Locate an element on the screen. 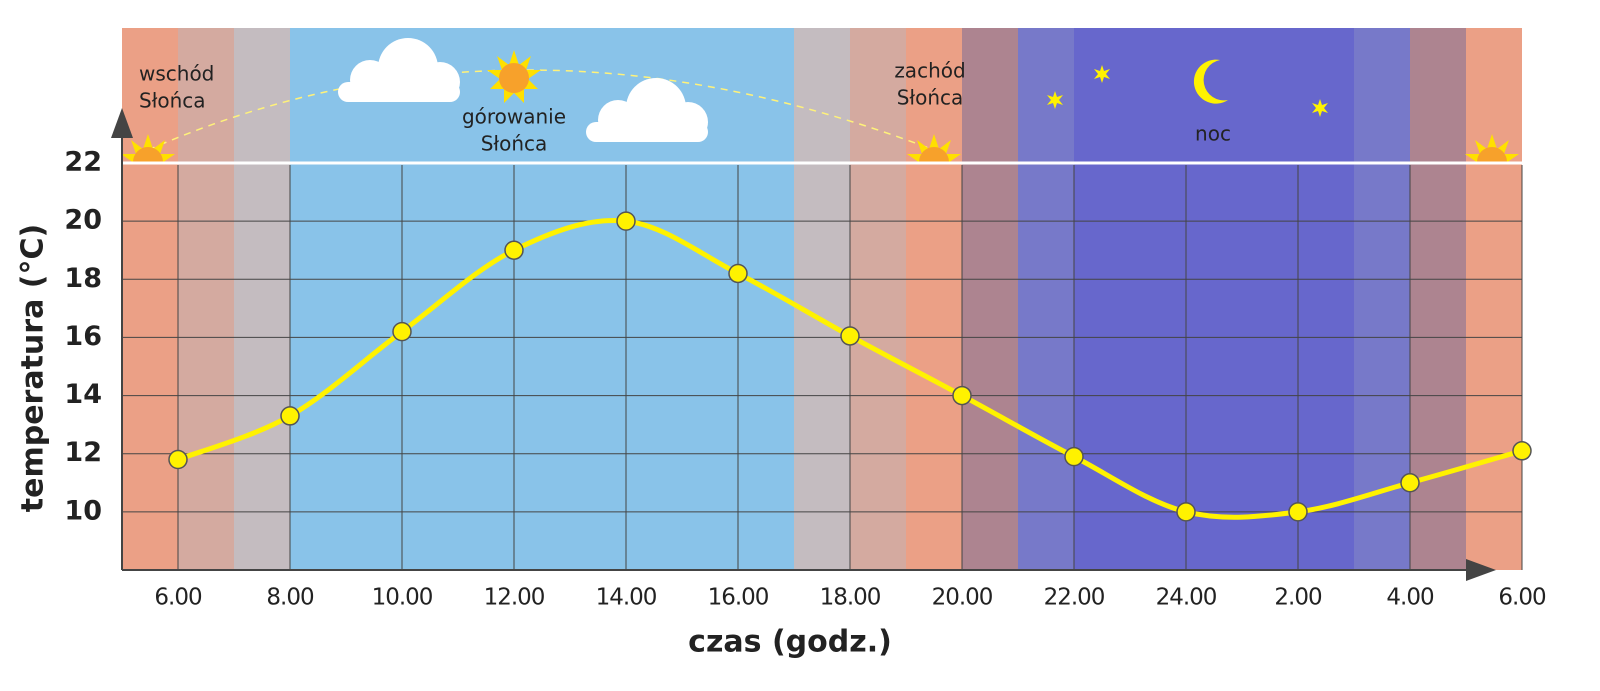 This screenshot has height=691, width=1600. annotation: noc is located at coordinates (1213, 134).